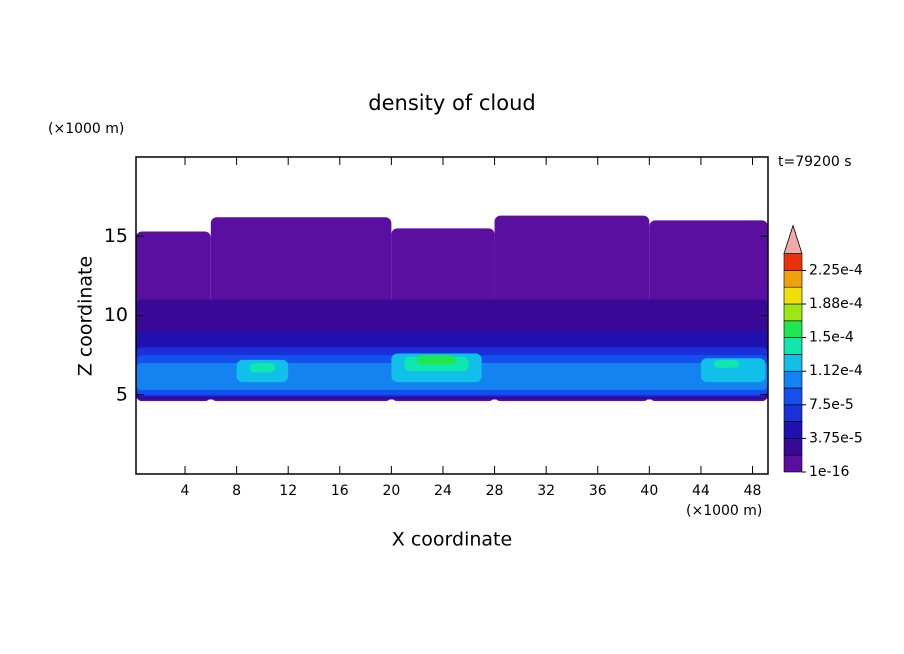 This screenshot has width=904, height=654. What do you see at coordinates (836, 438) in the screenshot?
I see `colorbar-tick-label: 3.75e-5` at bounding box center [836, 438].